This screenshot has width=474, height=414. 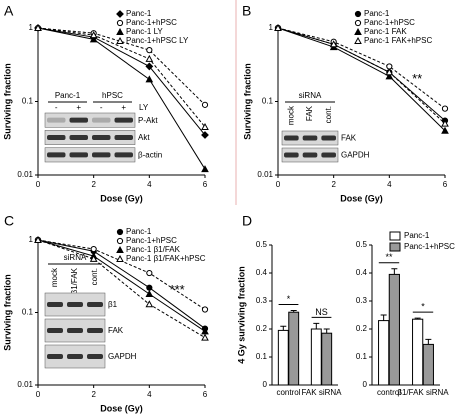 What do you see at coordinates (148, 120) in the screenshot?
I see `inset-band-label: P-Akt` at bounding box center [148, 120].